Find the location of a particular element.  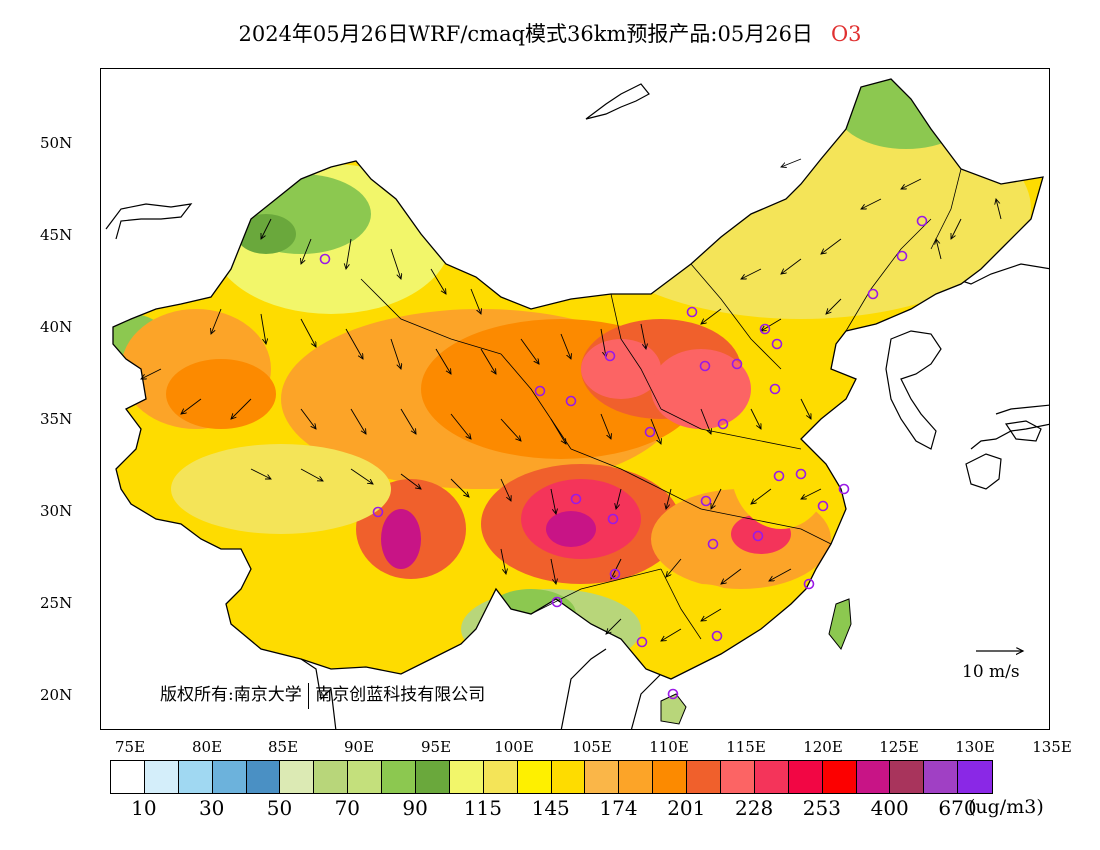

legend-tick-label: 145 is located at coordinates (550, 808).